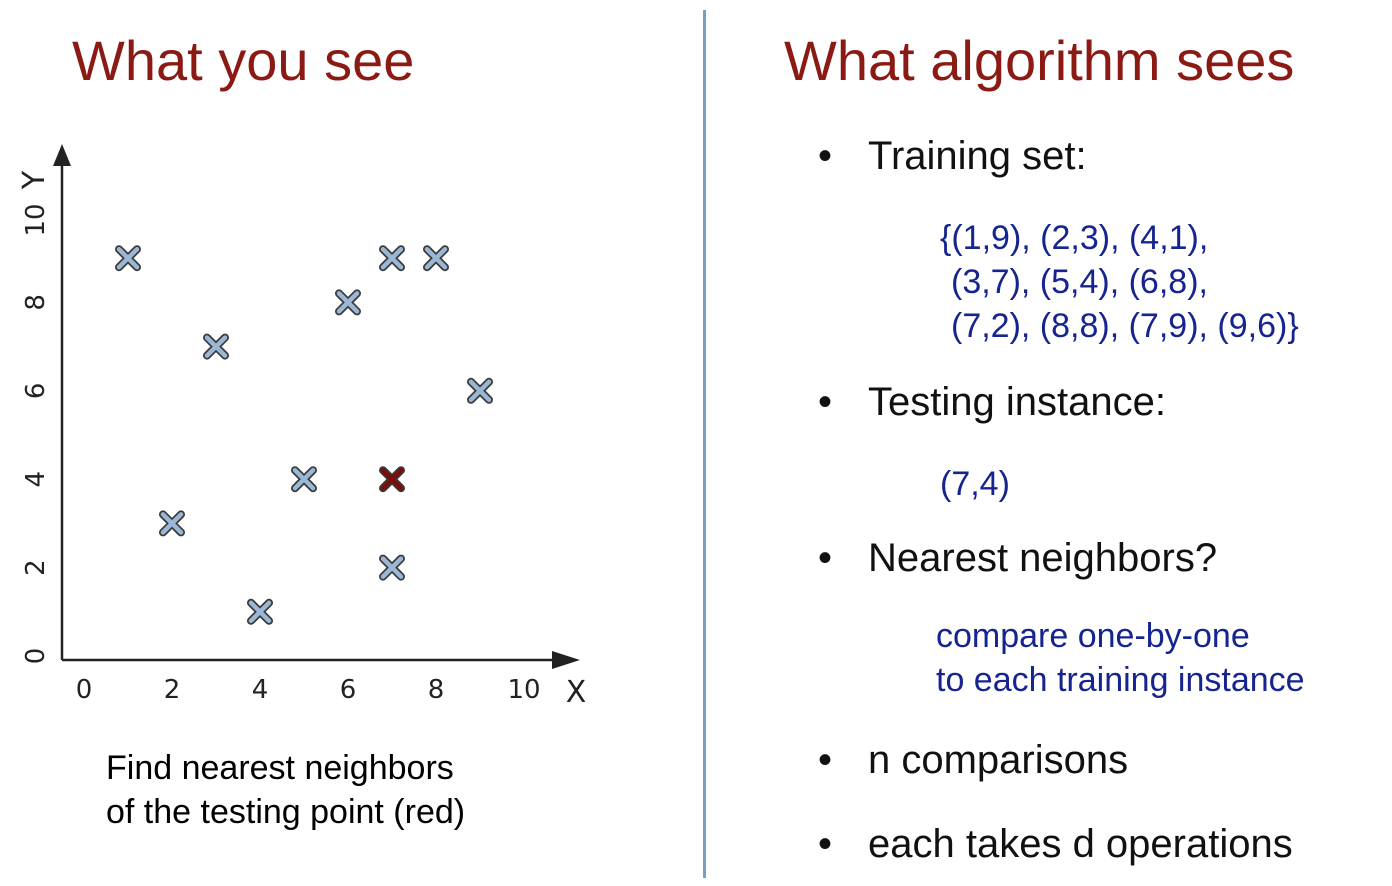 The width and height of the screenshot is (1392, 886). What do you see at coordinates (1039, 60) in the screenshot?
I see `right-title: What algorithm sees` at bounding box center [1039, 60].